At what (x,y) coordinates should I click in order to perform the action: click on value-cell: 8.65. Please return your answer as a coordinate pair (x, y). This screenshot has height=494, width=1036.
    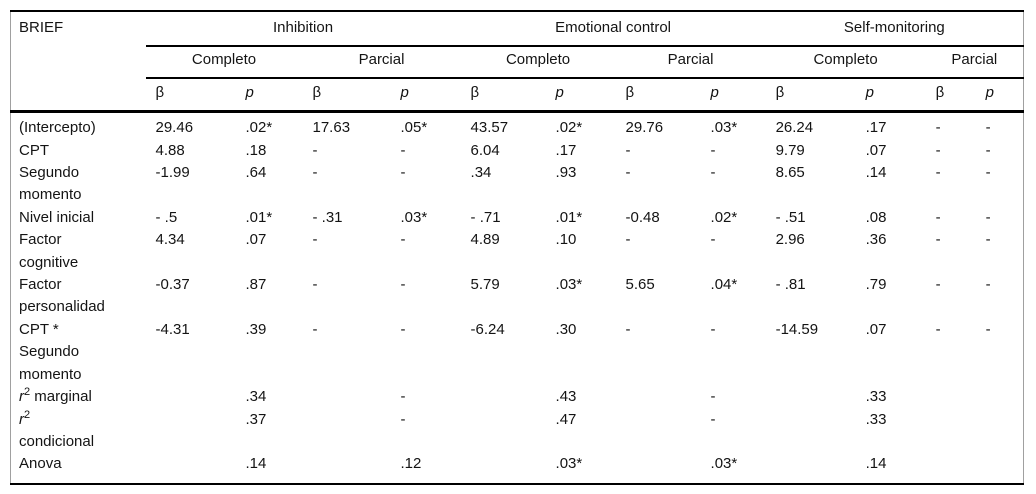
    Looking at the image, I should click on (790, 173).